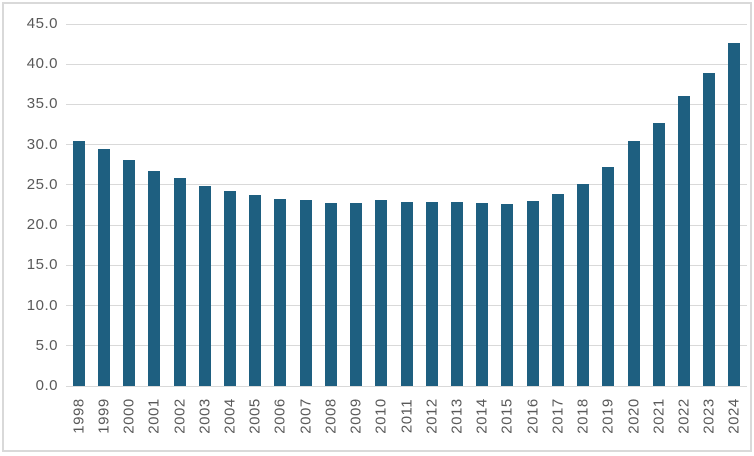 Image resolution: width=754 pixels, height=456 pixels. What do you see at coordinates (507, 416) in the screenshot?
I see `x-tick-label: 2015` at bounding box center [507, 416].